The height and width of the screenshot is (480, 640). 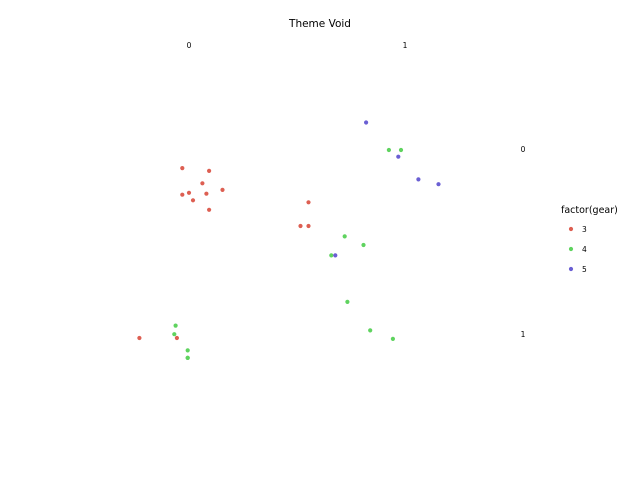 What do you see at coordinates (189, 45) in the screenshot?
I see `facet-col-label-0: 0` at bounding box center [189, 45].